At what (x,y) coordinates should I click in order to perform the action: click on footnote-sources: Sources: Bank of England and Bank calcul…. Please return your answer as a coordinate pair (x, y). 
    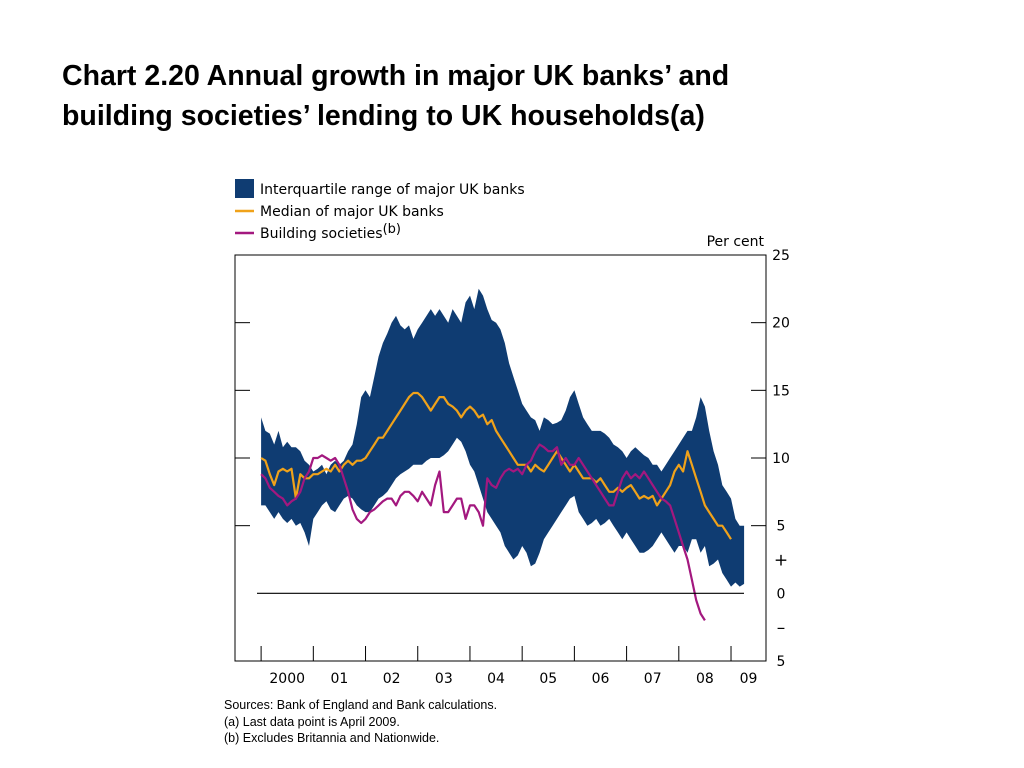
    Looking at the image, I should click on (361, 705).